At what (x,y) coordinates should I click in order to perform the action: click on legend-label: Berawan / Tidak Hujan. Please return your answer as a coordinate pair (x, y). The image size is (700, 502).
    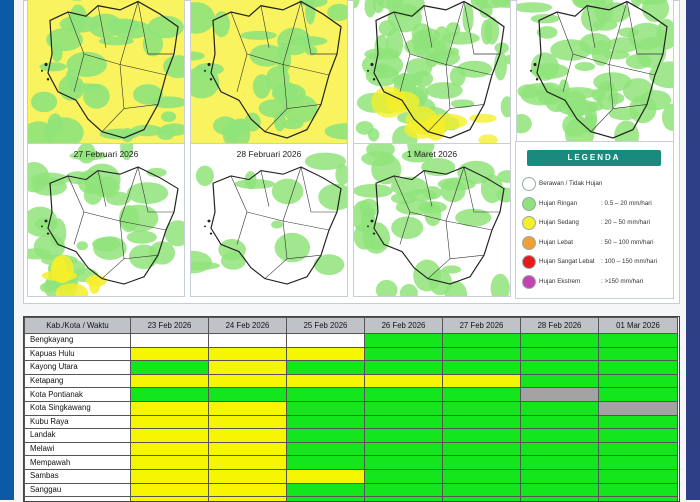
    Looking at the image, I should click on (570, 183).